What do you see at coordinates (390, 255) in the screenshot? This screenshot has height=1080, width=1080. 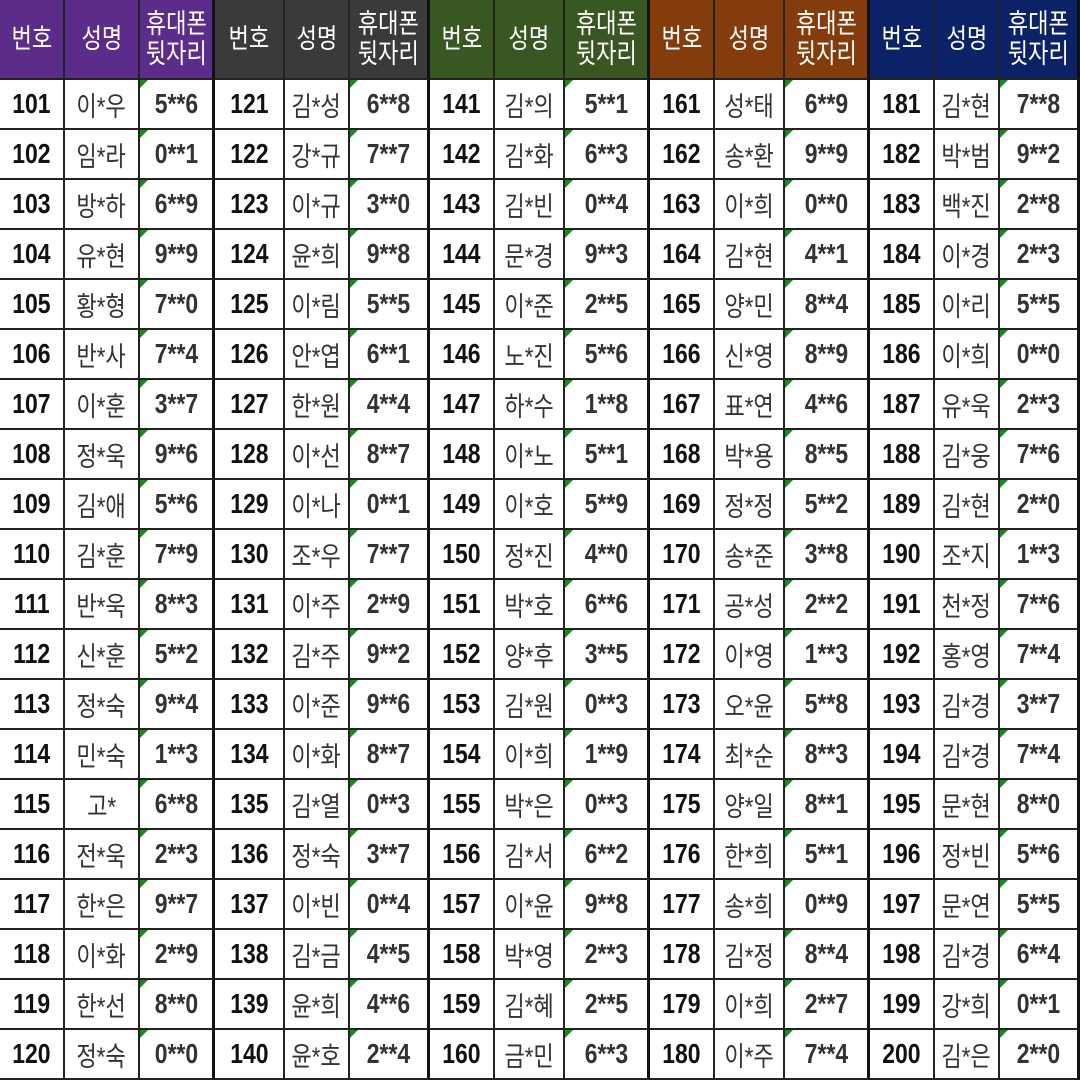 I see `cell-phone-suffix: 9**8` at bounding box center [390, 255].